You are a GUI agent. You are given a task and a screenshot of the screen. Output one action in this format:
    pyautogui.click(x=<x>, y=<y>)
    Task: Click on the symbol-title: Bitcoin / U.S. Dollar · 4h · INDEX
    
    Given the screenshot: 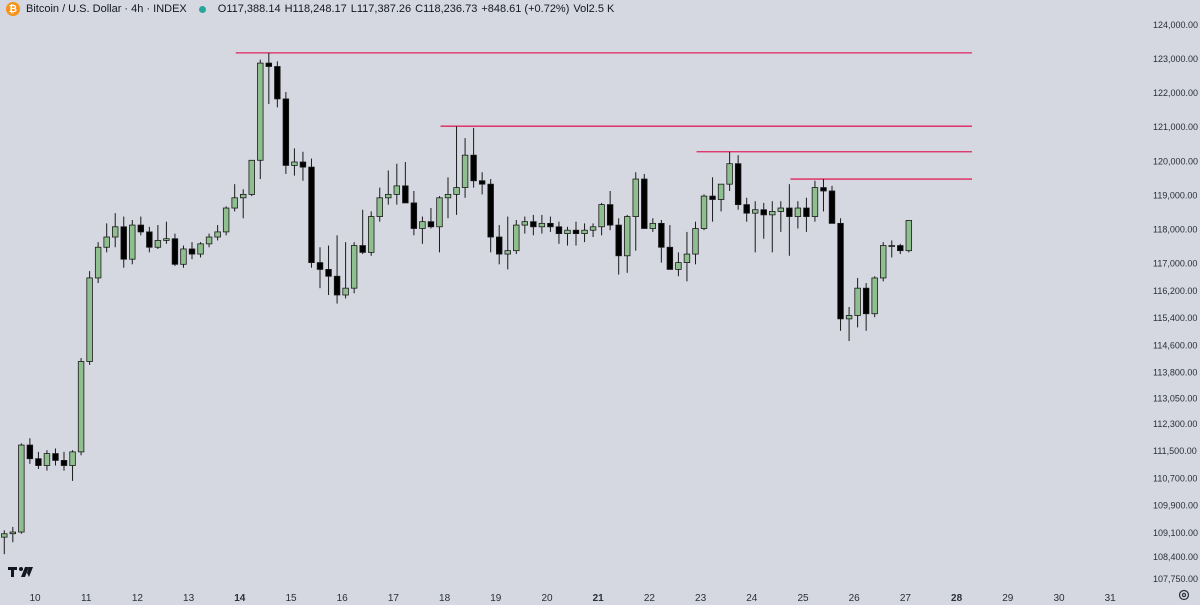 What is the action you would take?
    pyautogui.click(x=106, y=9)
    